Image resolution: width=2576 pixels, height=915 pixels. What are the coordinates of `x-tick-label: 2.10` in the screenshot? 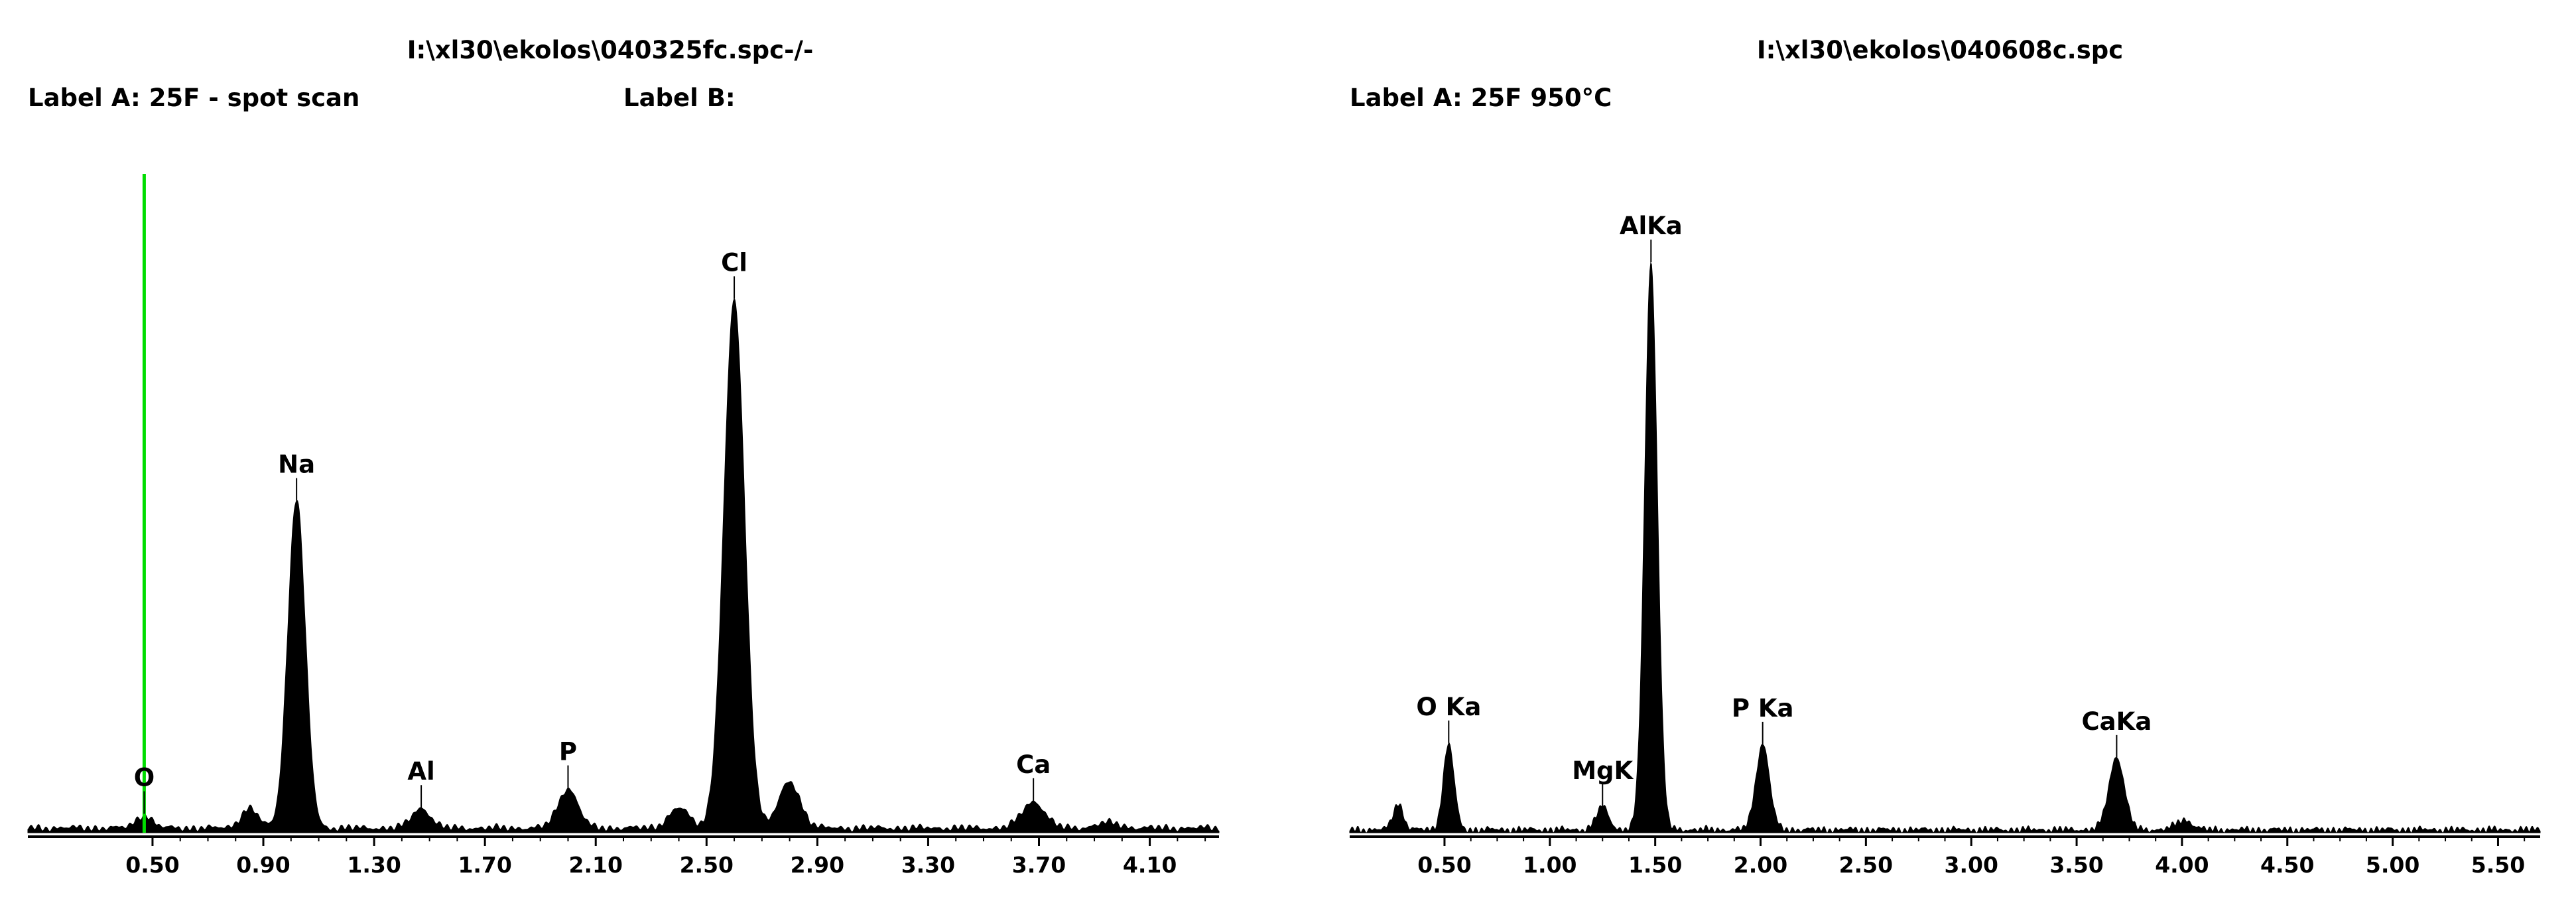 It's located at (596, 865).